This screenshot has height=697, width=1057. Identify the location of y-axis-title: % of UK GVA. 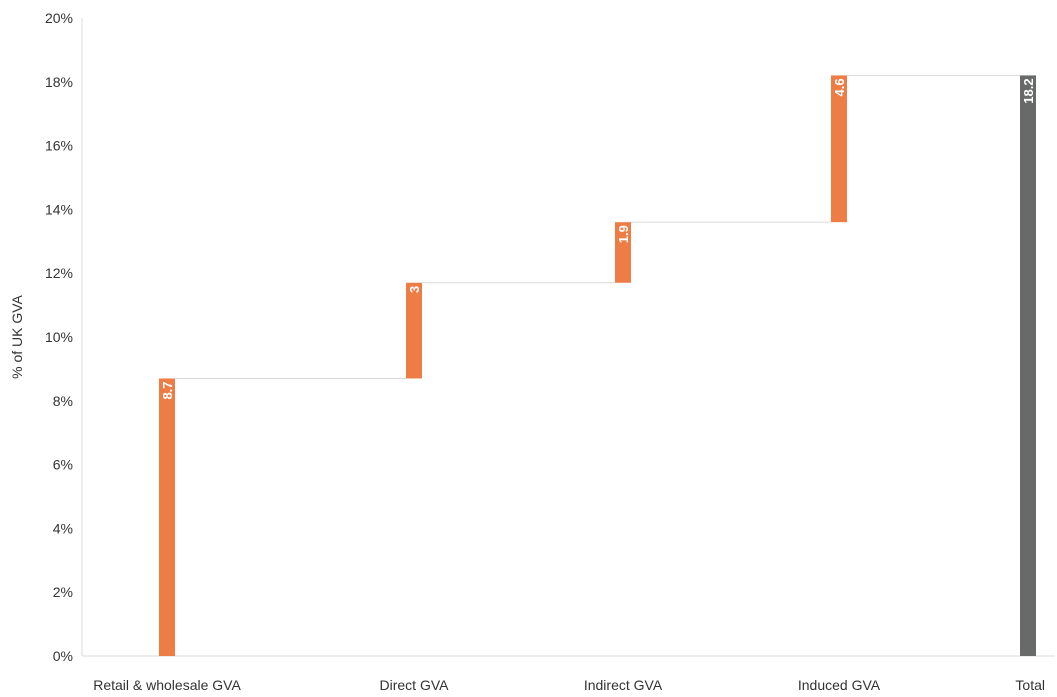
(17, 336).